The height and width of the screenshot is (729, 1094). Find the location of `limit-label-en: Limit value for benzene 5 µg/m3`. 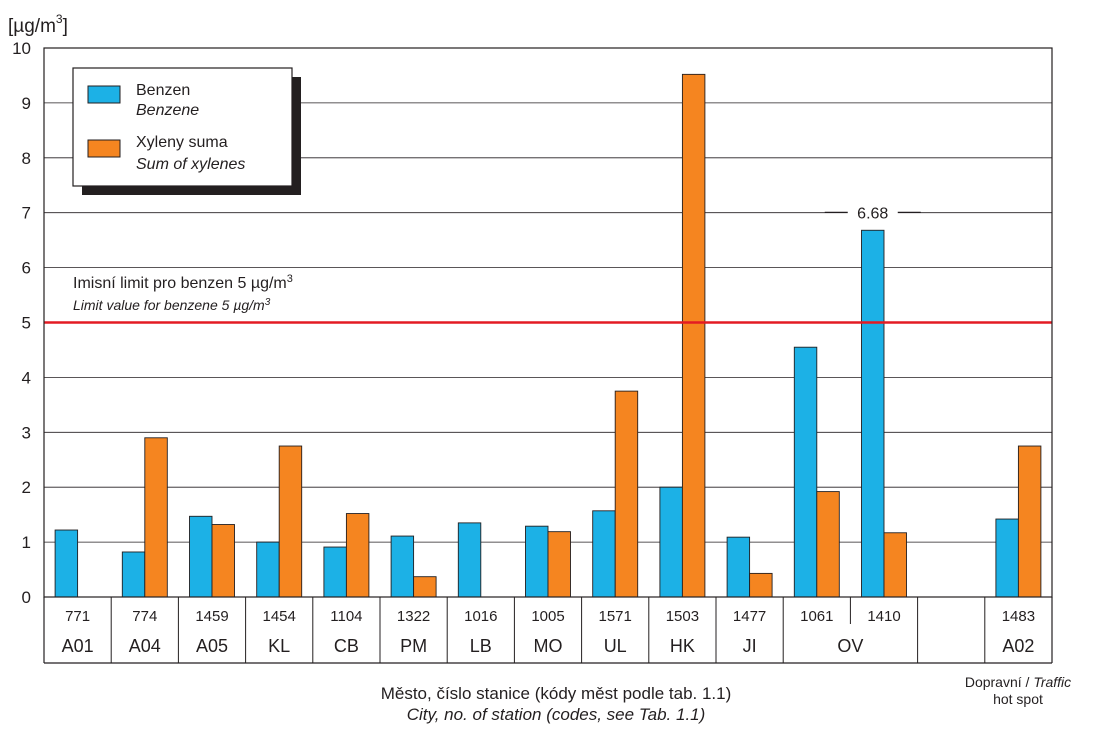

limit-label-en: Limit value for benzene 5 µg/m3 is located at coordinates (172, 305).